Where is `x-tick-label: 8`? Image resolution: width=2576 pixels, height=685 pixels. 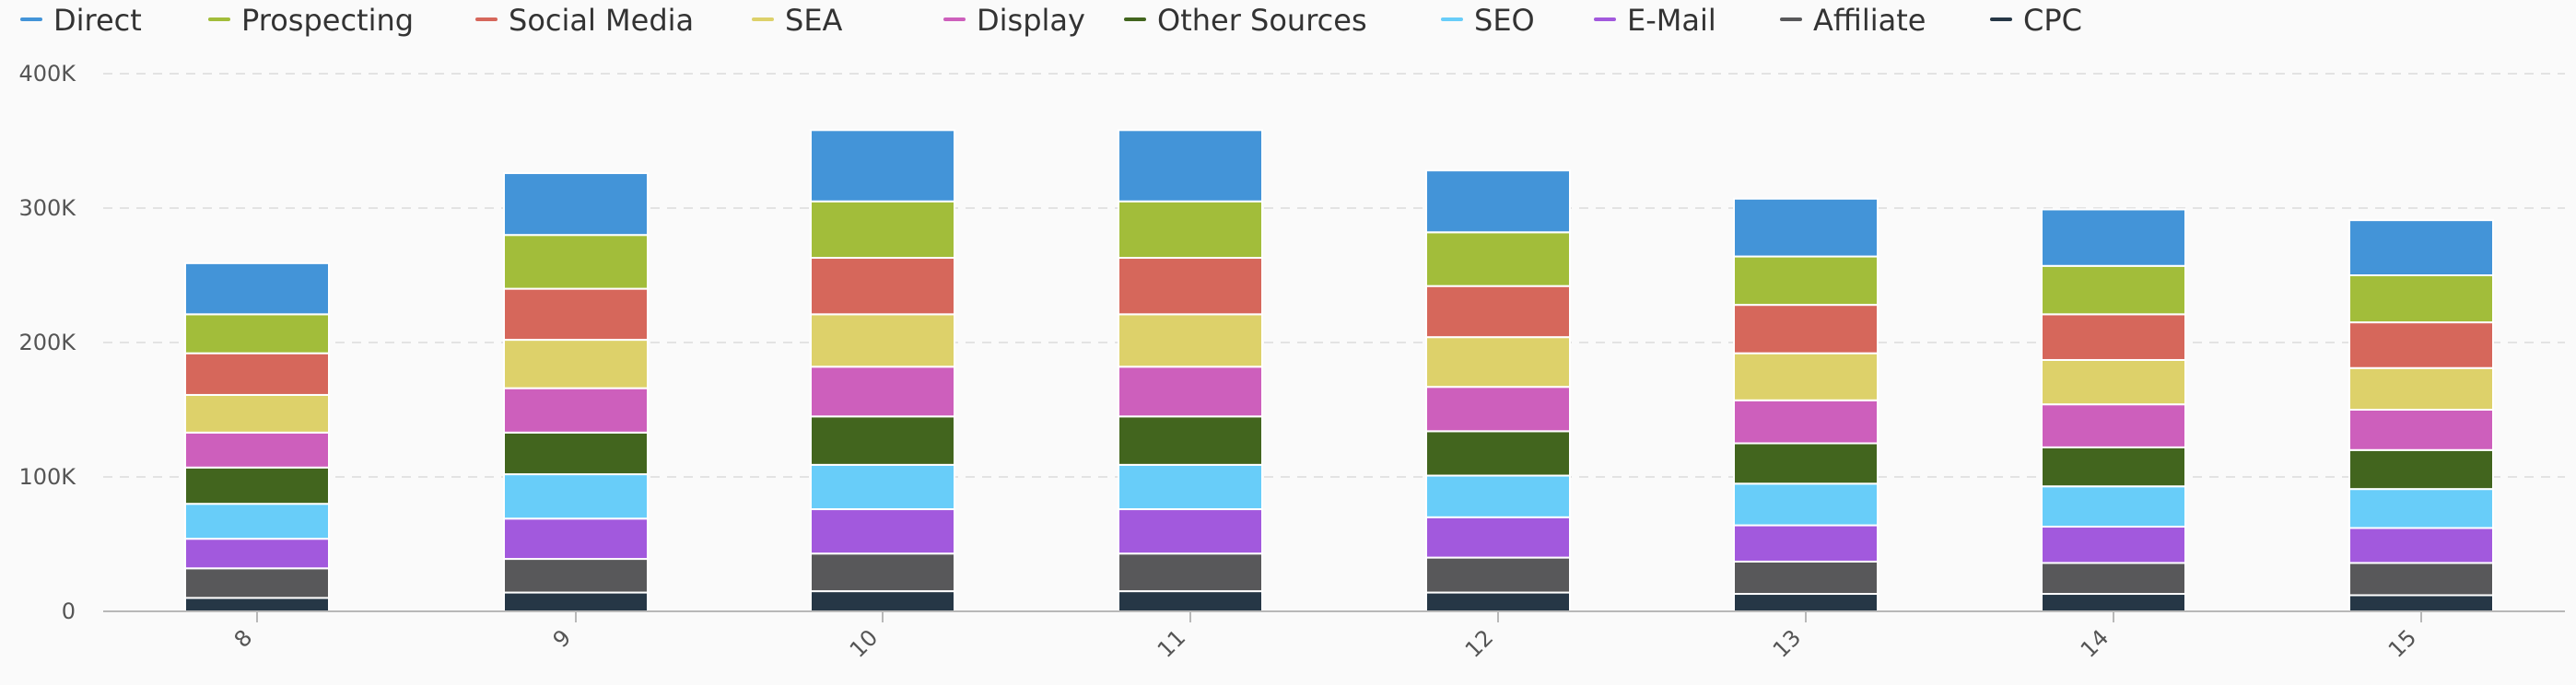
x-tick-label: 8 is located at coordinates (244, 638).